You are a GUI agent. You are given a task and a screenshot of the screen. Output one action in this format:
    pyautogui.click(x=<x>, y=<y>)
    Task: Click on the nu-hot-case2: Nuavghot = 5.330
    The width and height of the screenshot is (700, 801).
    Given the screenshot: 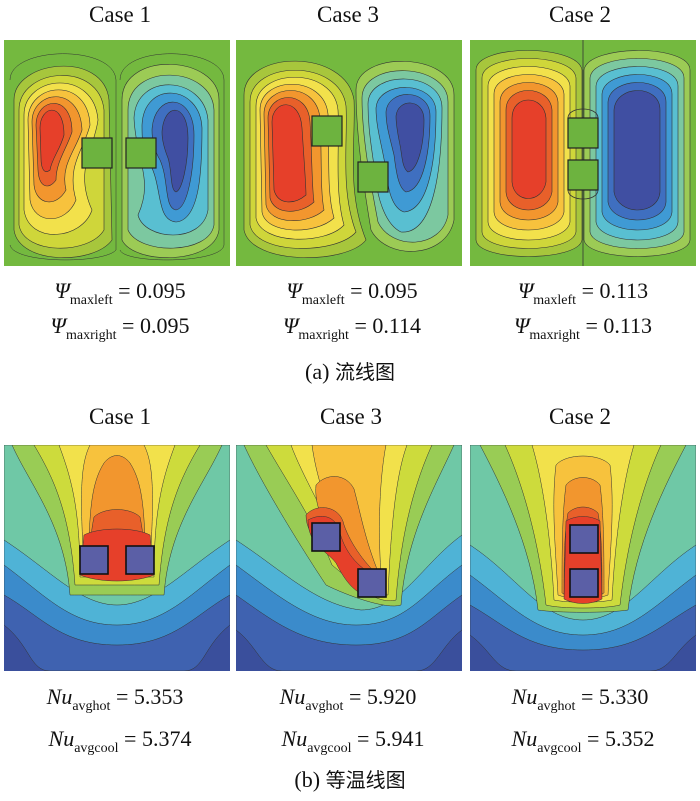 What is the action you would take?
    pyautogui.click(x=580, y=699)
    